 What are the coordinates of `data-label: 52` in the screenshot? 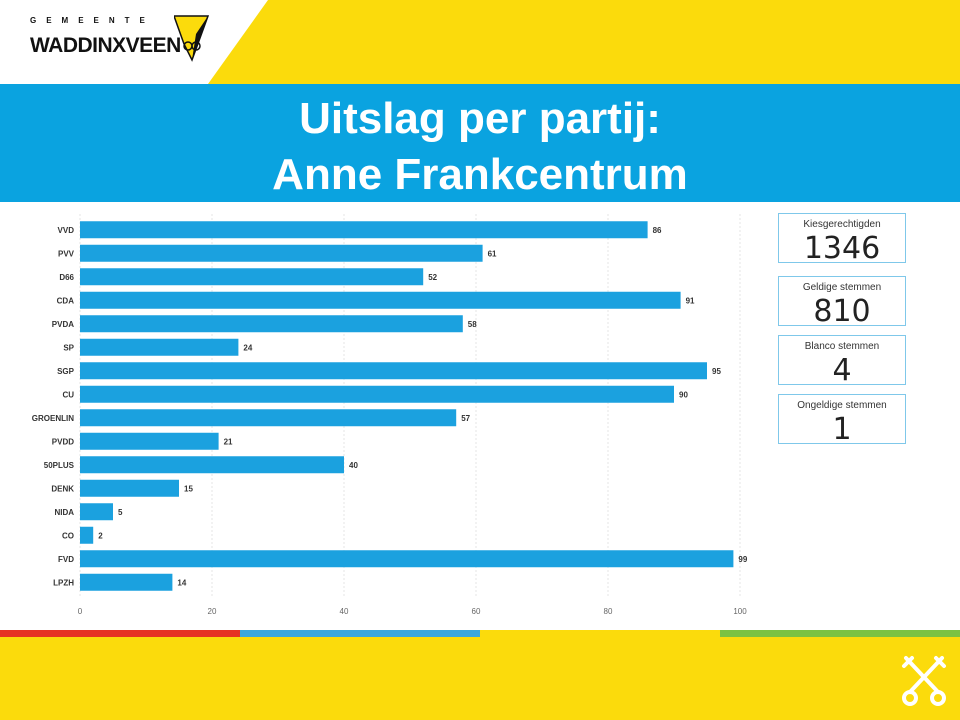 It's located at (432, 277).